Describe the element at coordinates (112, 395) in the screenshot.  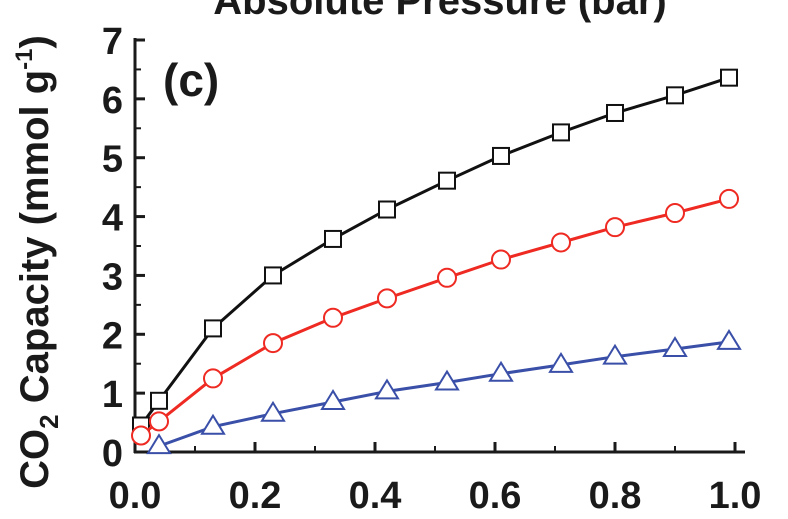
I see `y-tick-label: 1` at that location.